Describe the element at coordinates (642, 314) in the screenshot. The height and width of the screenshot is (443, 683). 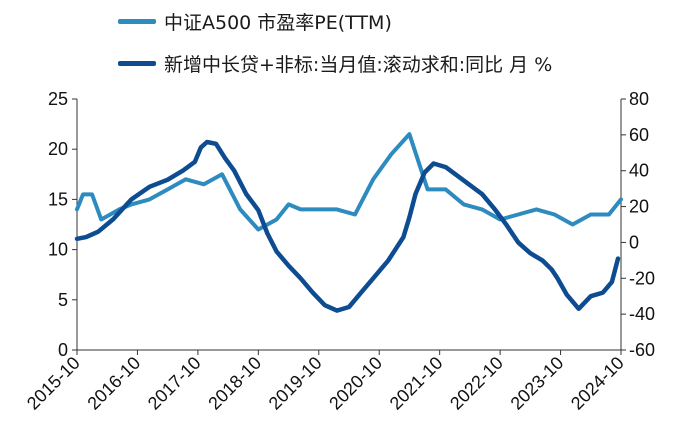
I see `right-tick-label: -40` at that location.